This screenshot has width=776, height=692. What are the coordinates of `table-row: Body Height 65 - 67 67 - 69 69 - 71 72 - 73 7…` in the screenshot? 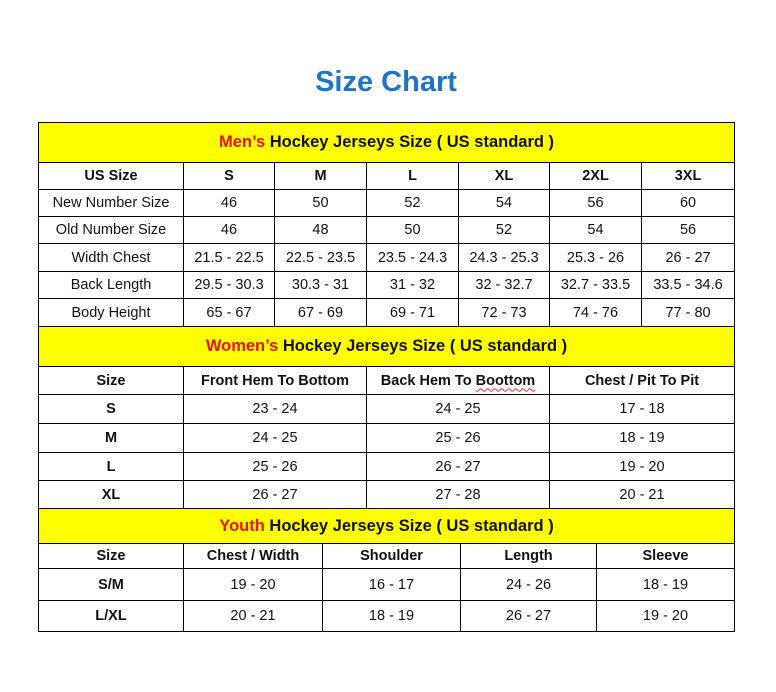 It's located at (387, 312).